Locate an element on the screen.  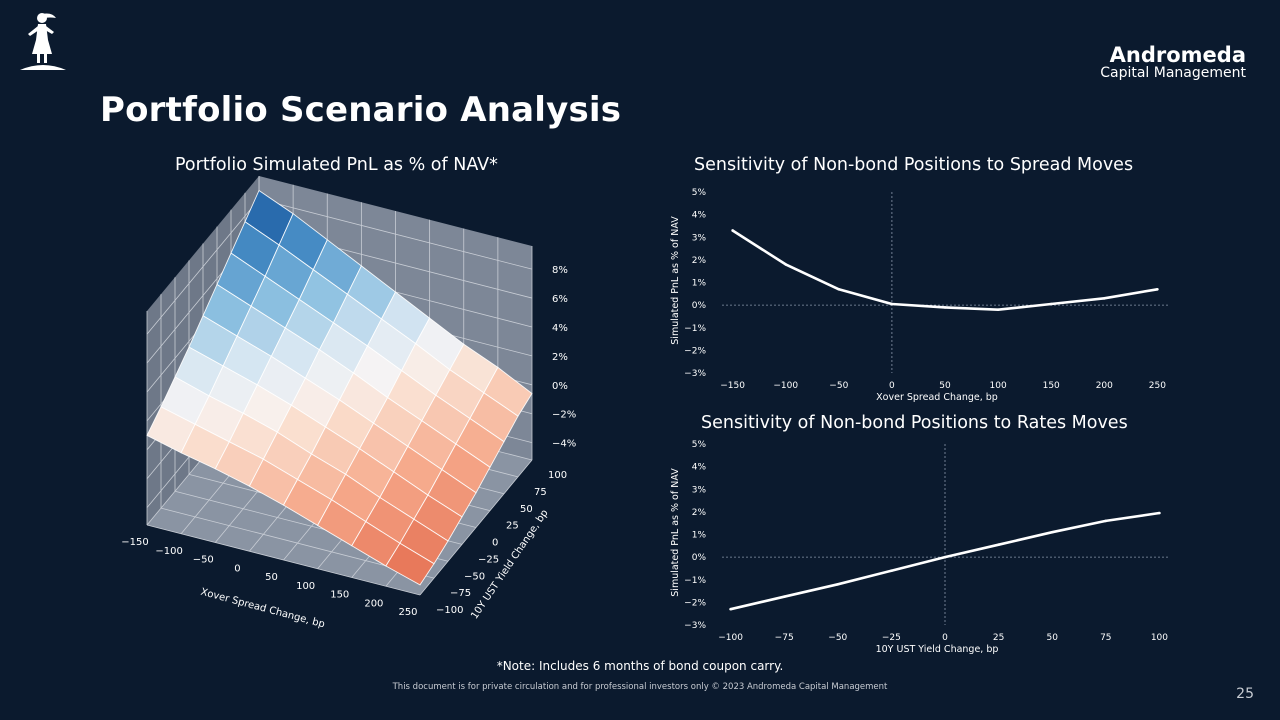
surface-chart-title: Portfolio Simulated PnL as % of NAV* is located at coordinates (336, 165).